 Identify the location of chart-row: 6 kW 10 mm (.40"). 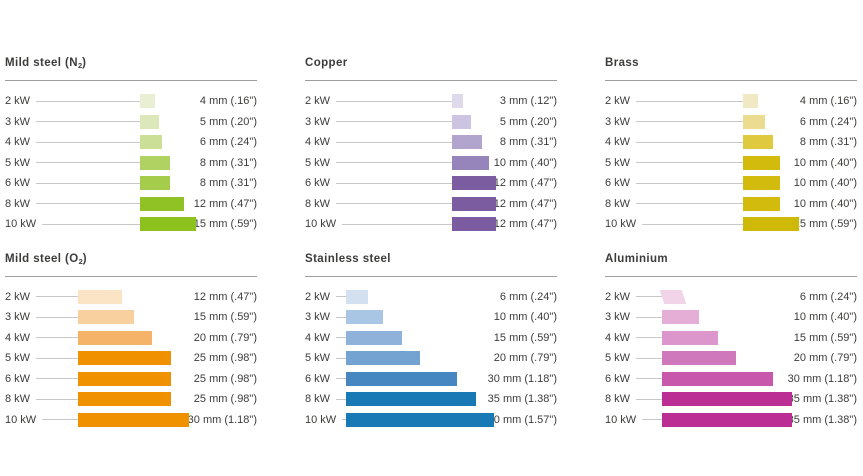
(731, 183).